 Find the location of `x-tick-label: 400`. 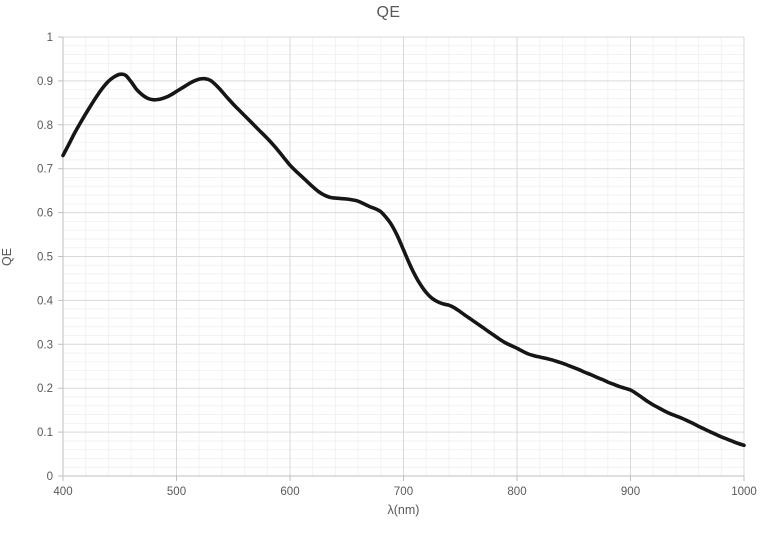

x-tick-label: 400 is located at coordinates (62, 492).